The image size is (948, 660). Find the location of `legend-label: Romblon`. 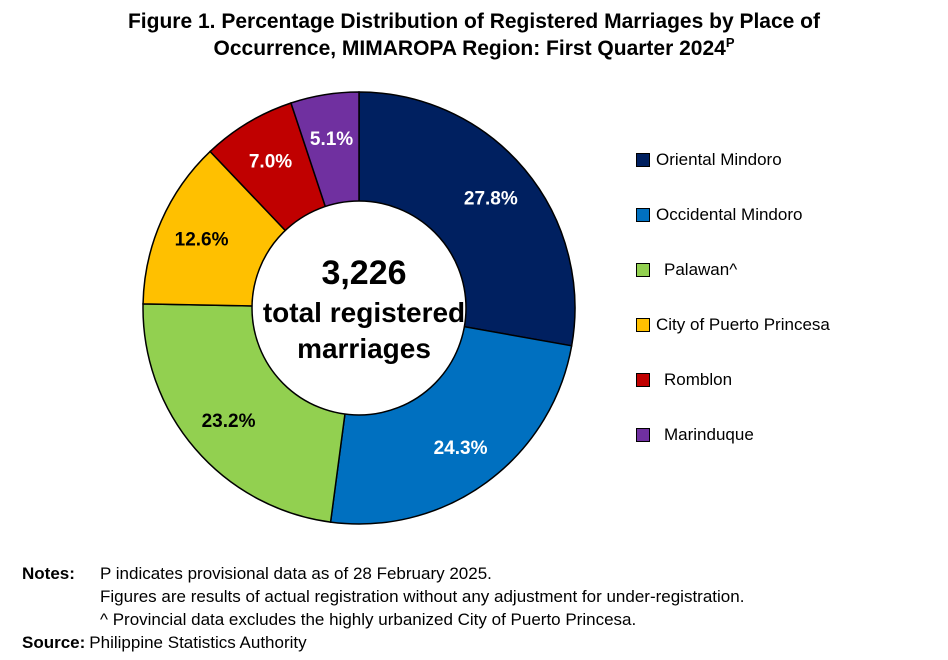

legend-label: Romblon is located at coordinates (698, 379).